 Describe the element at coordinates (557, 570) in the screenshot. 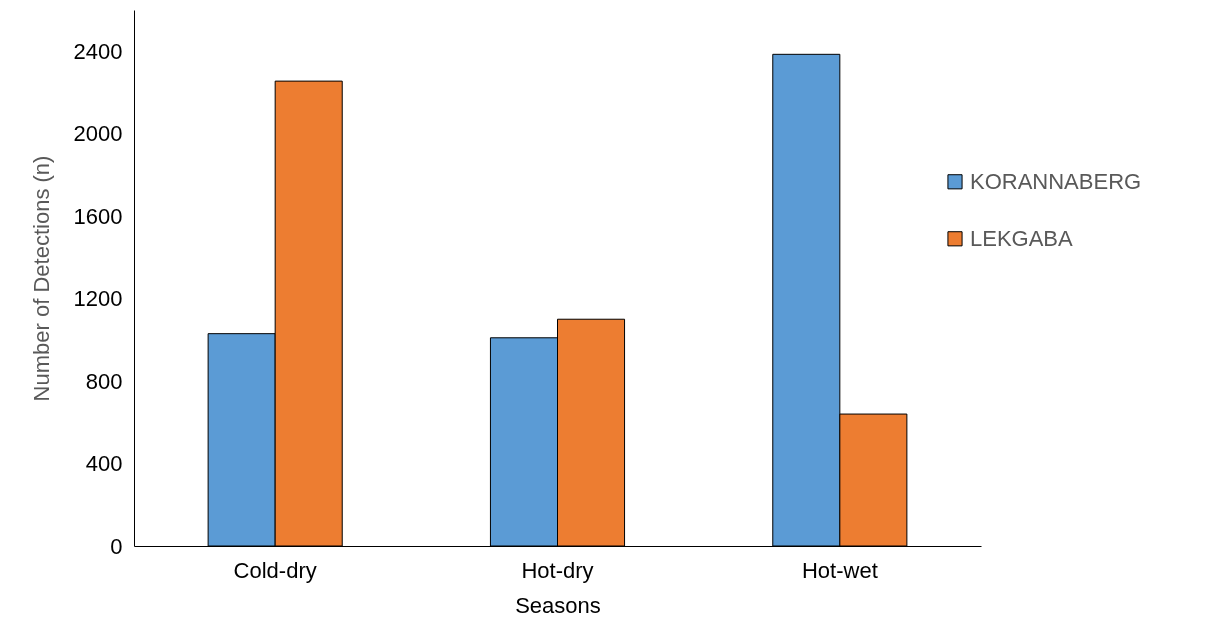

I see `x-tick-label: Hot-dry` at that location.